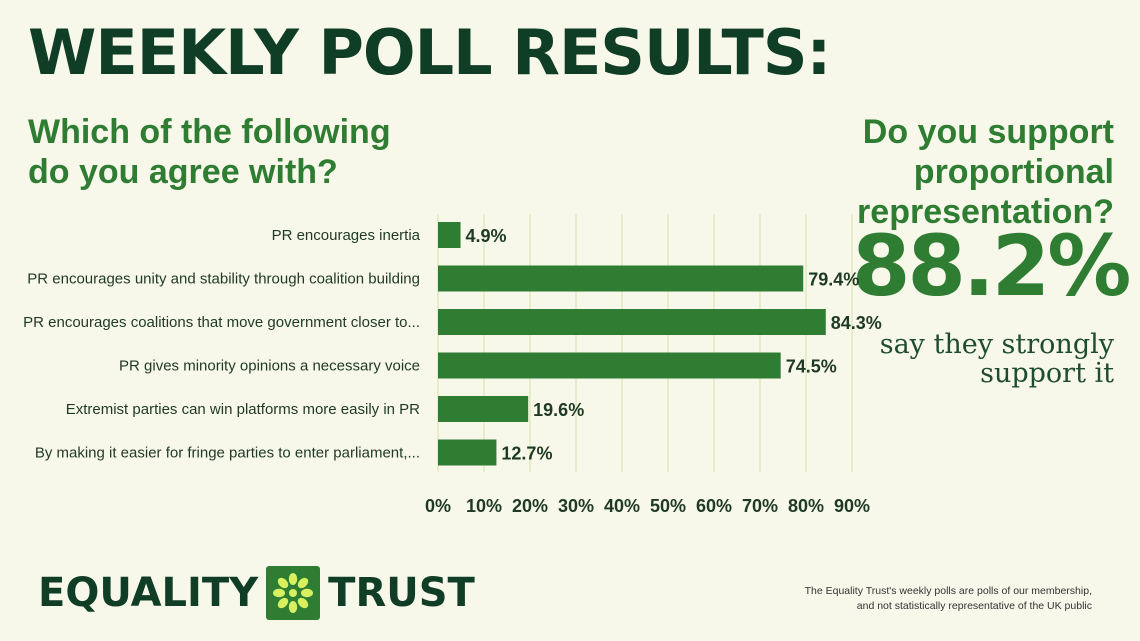 The height and width of the screenshot is (641, 1140). Describe the element at coordinates (401, 593) in the screenshot. I see `logo-word-trust: TRUST` at that location.